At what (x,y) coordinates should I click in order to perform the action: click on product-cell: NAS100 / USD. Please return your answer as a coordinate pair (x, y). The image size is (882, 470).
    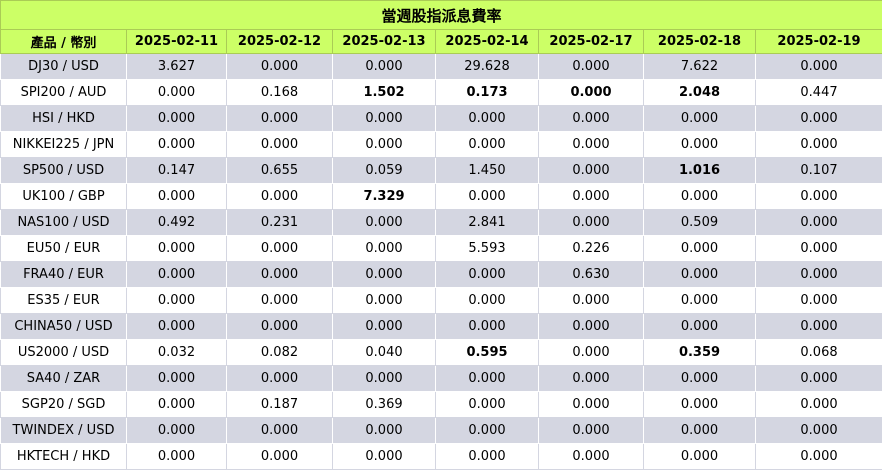
    Looking at the image, I should click on (64, 223).